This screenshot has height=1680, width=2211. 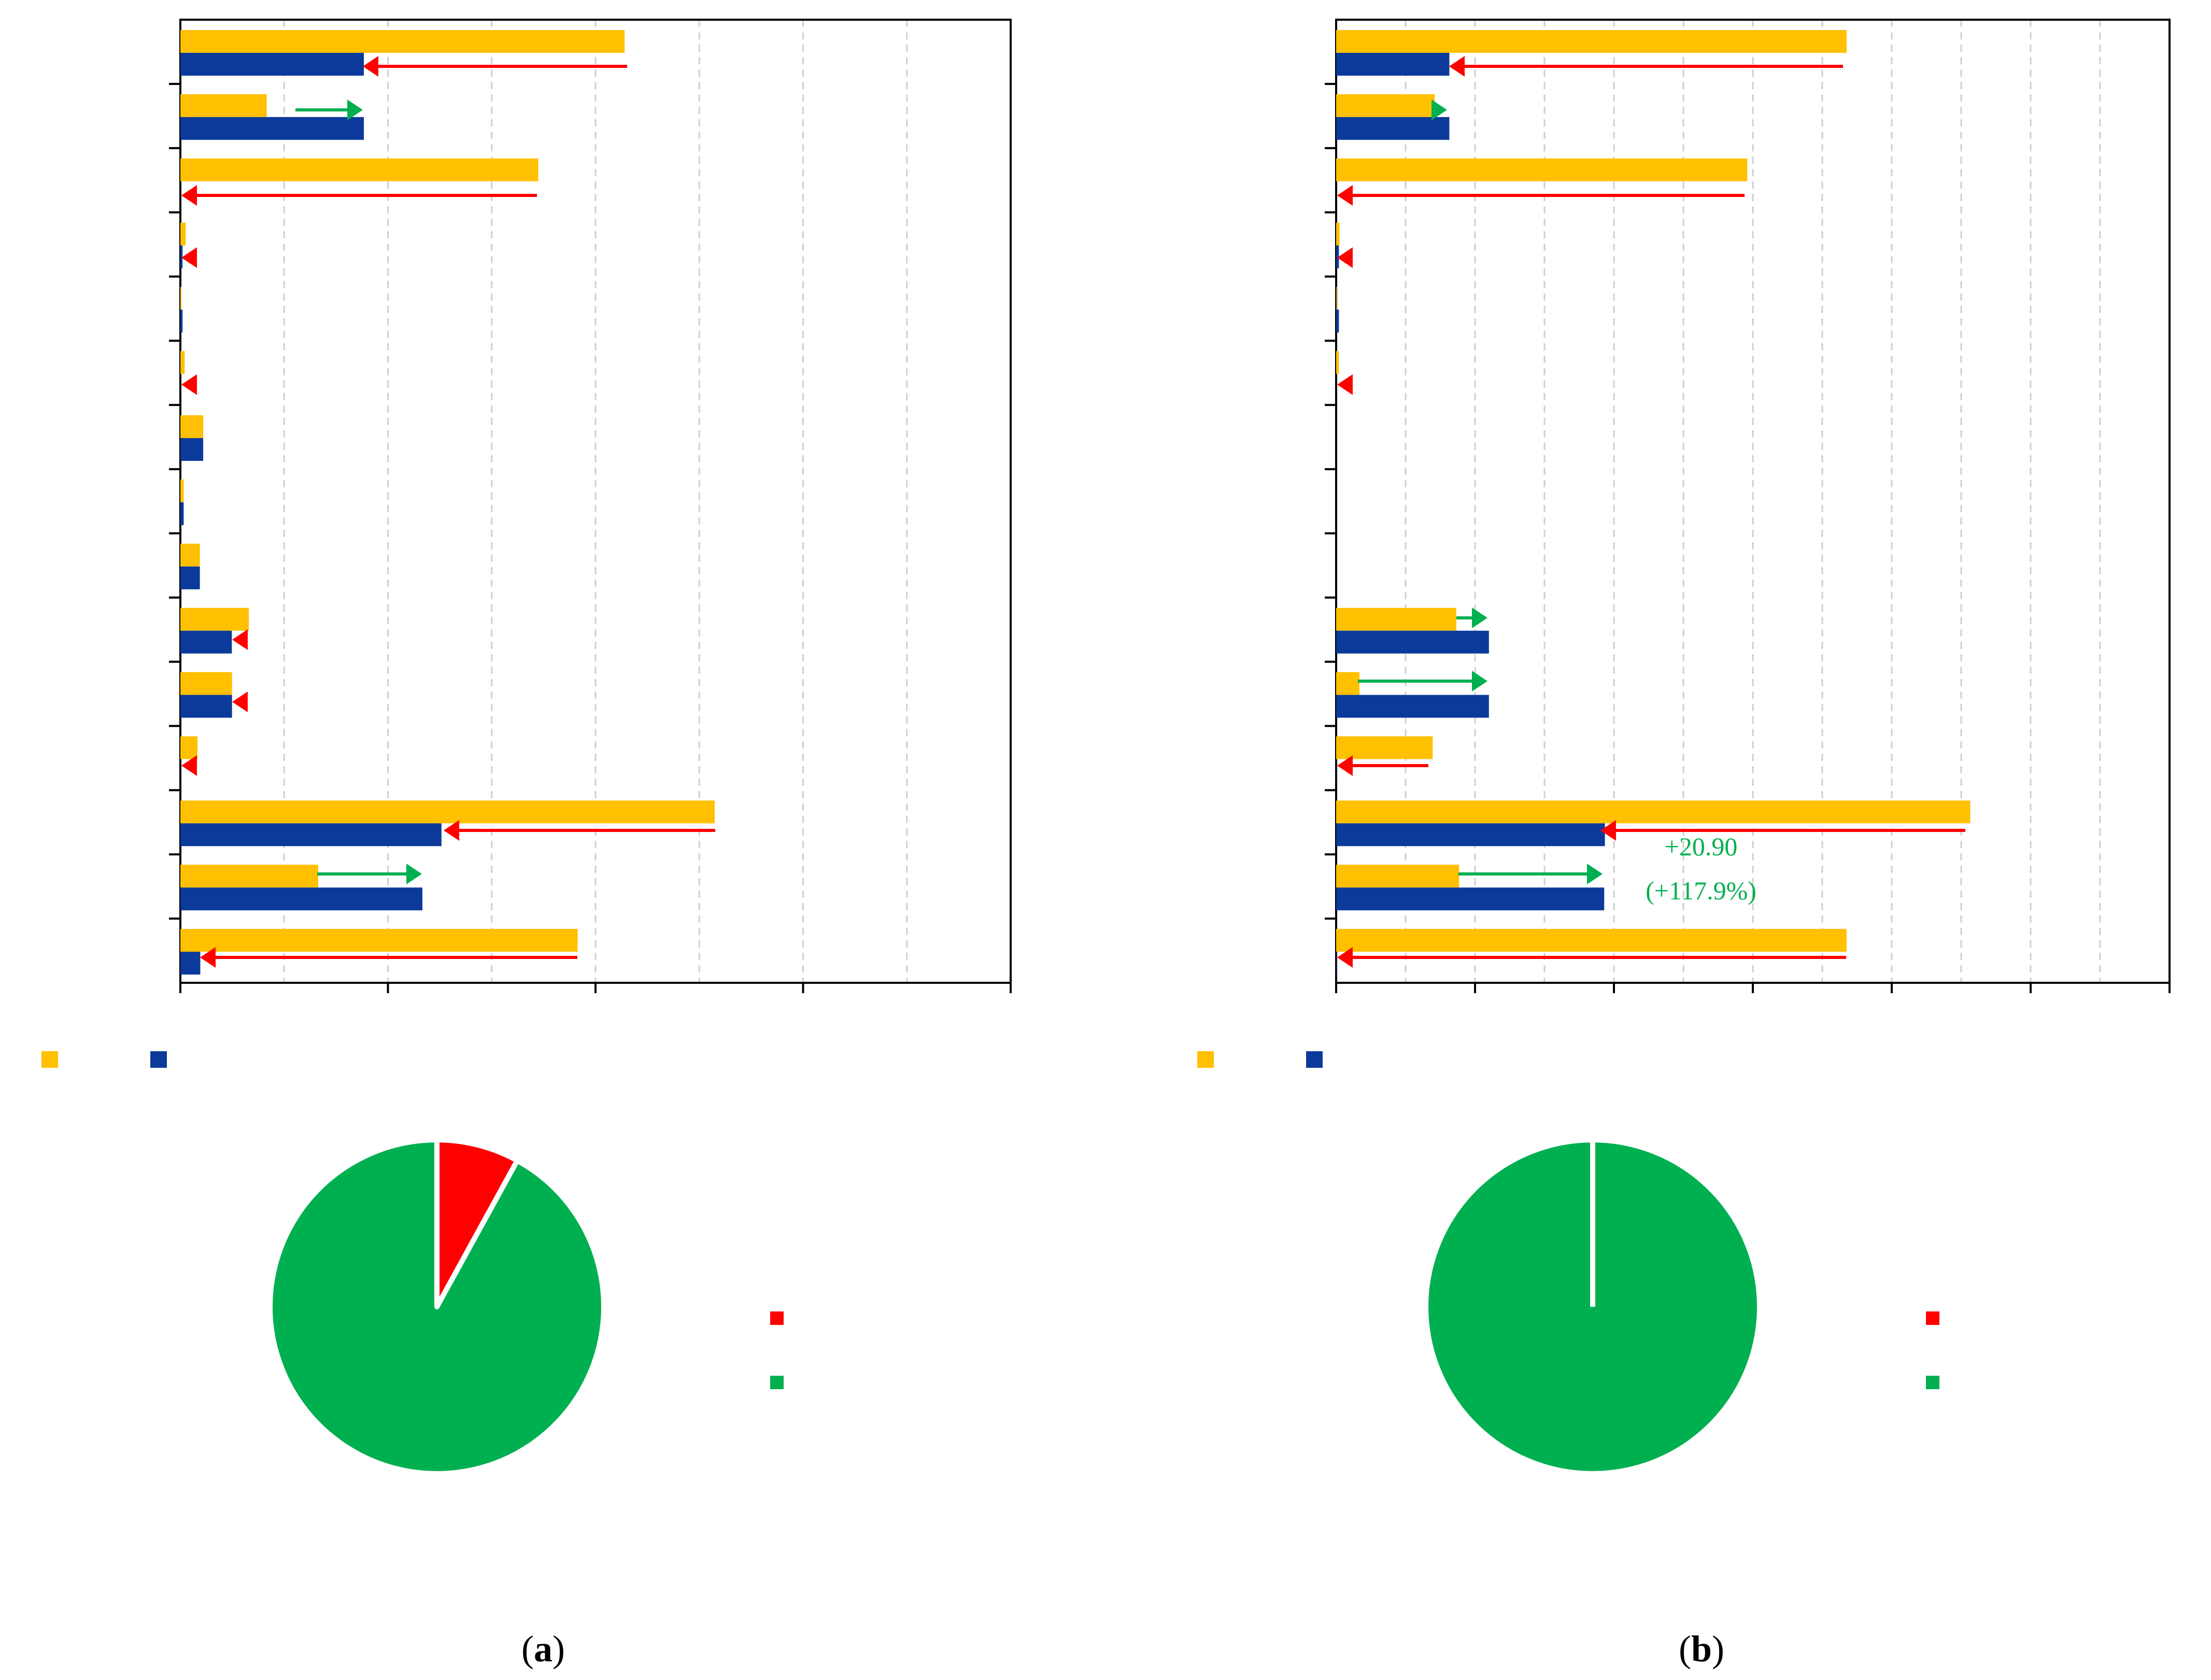 I want to click on bar-ante-epw-nren, so click(x=190, y=555).